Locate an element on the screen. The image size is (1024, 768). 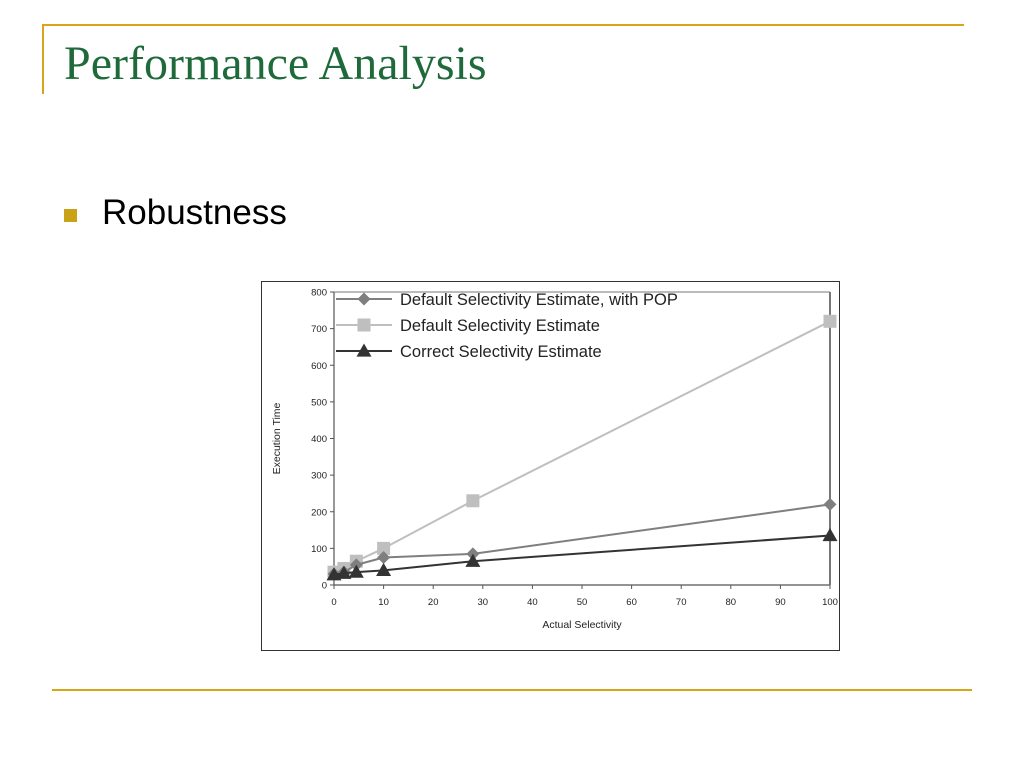
x-tick-label: 100 is located at coordinates (830, 602).